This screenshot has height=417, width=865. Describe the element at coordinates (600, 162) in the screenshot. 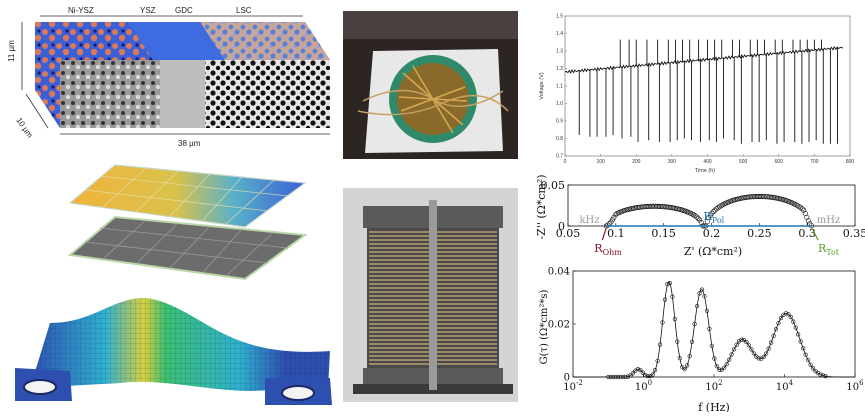

I see `voltage-x-tick: 100` at that location.